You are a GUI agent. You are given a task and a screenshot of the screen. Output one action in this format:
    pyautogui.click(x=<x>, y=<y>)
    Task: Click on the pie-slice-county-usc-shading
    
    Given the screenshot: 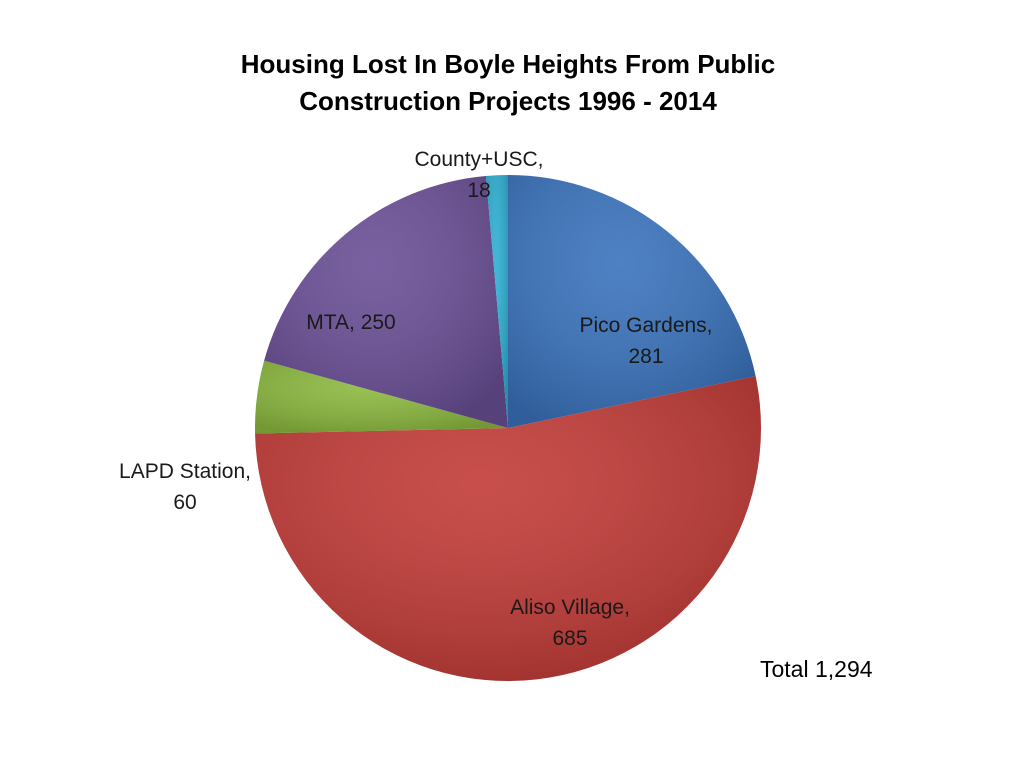 What is the action you would take?
    pyautogui.click(x=496, y=301)
    